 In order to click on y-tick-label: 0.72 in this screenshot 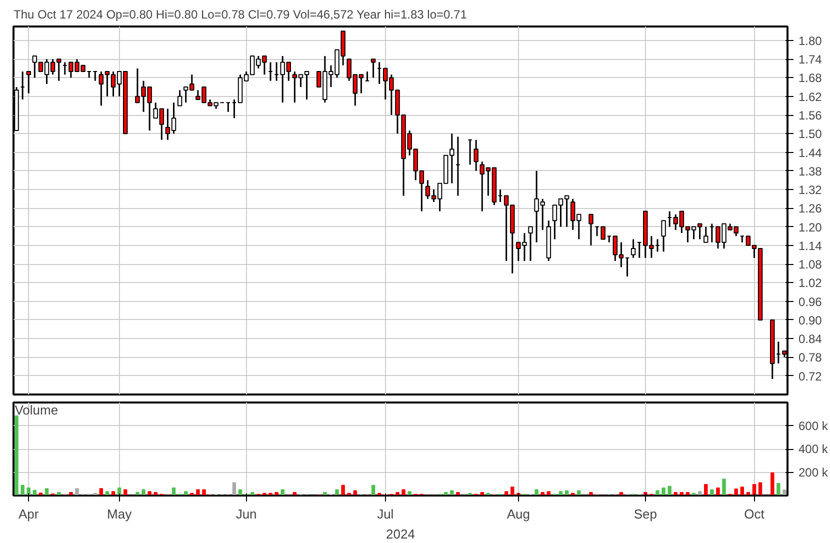, I will do `click(810, 376)`.